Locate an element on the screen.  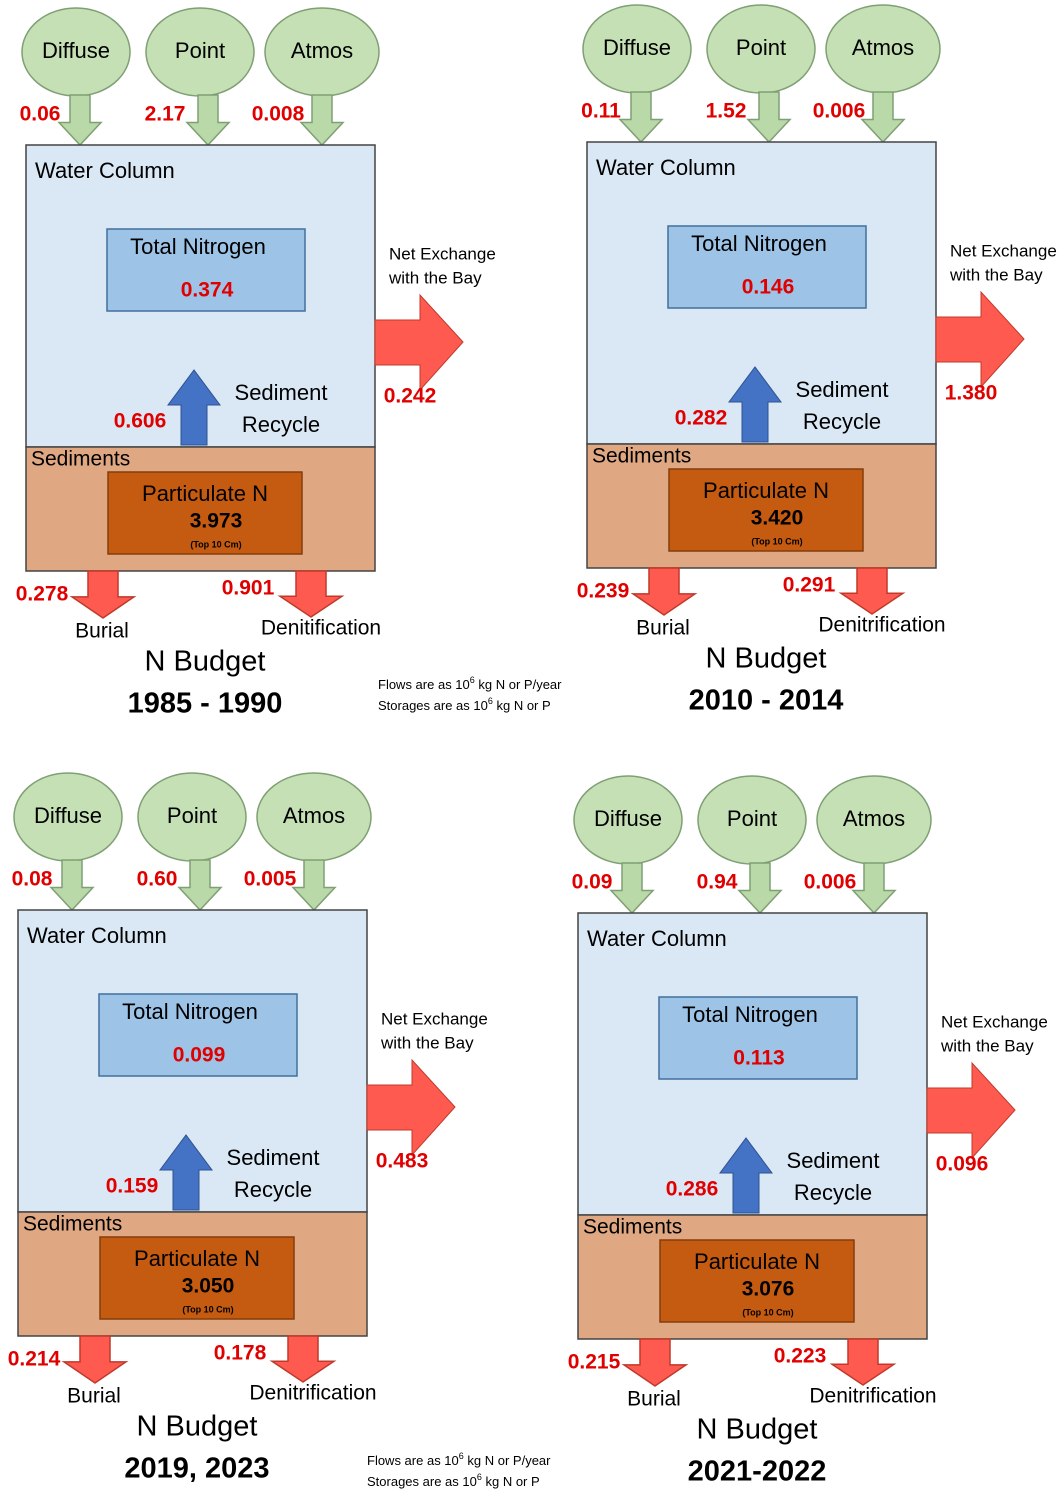
burial-value: 0.214 is located at coordinates (34, 1359).